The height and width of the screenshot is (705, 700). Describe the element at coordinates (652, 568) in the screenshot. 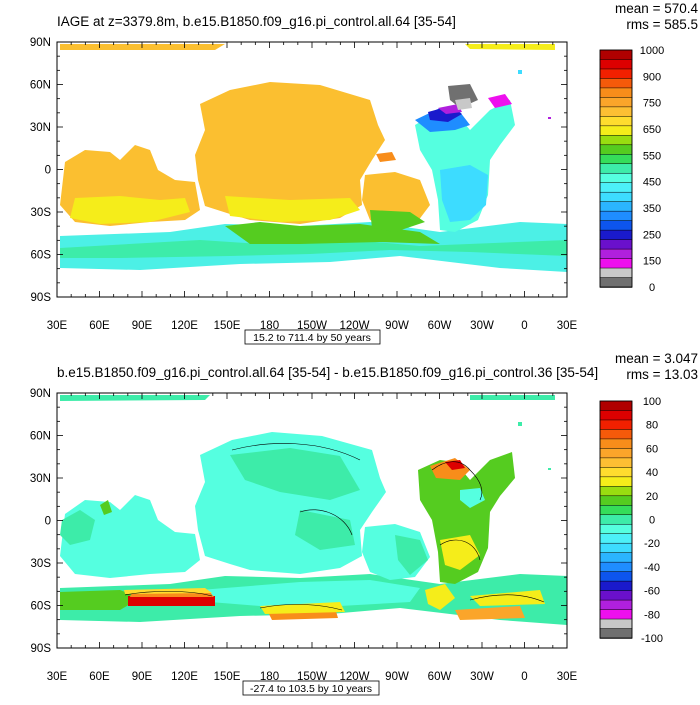

I see `colorbar-label: -40` at that location.